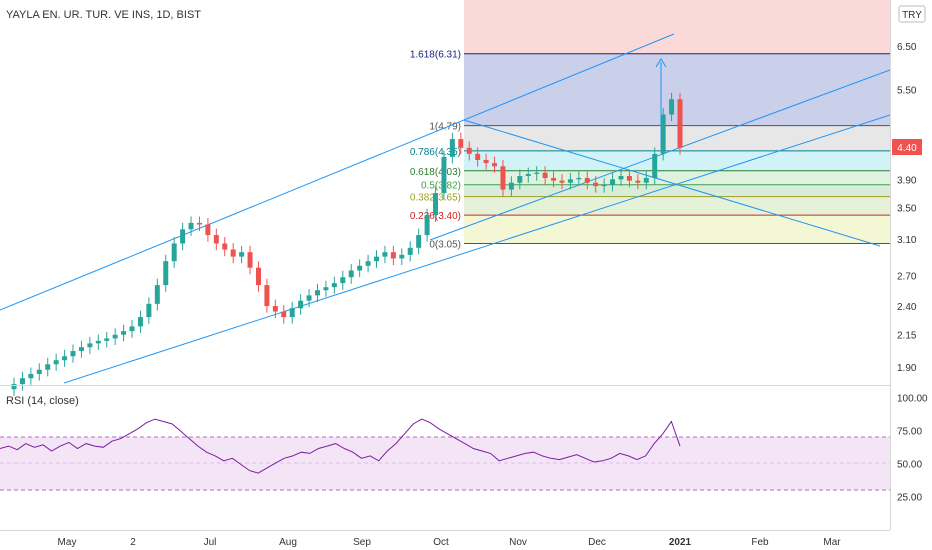  Describe the element at coordinates (907, 307) in the screenshot. I see `price-tick-label: 2.40` at that location.